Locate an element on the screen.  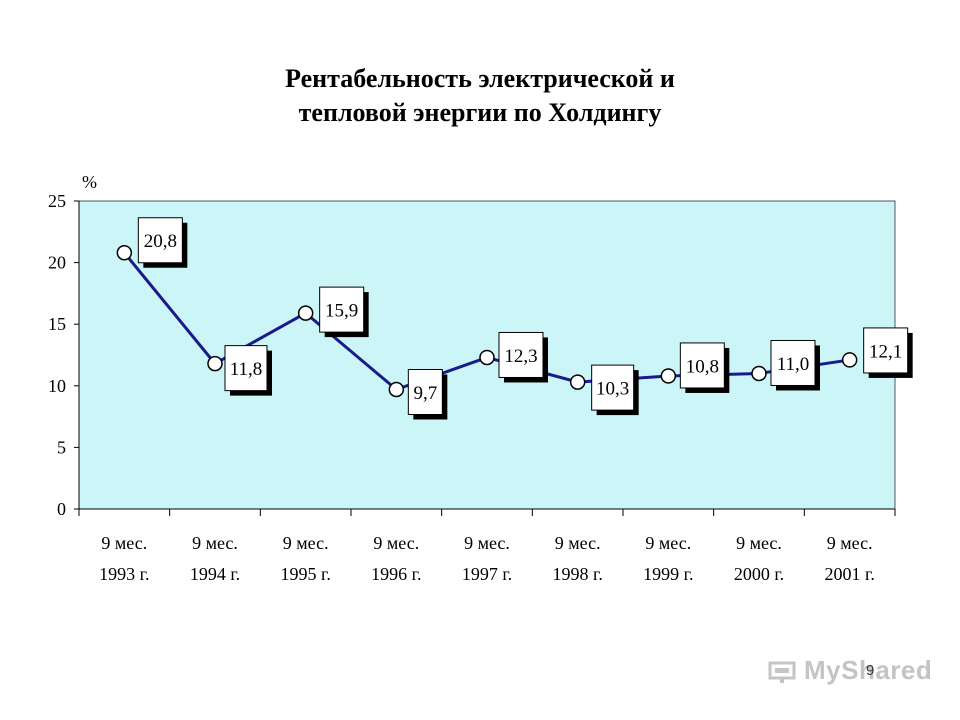
data-label: 10,3 is located at coordinates (612, 389).